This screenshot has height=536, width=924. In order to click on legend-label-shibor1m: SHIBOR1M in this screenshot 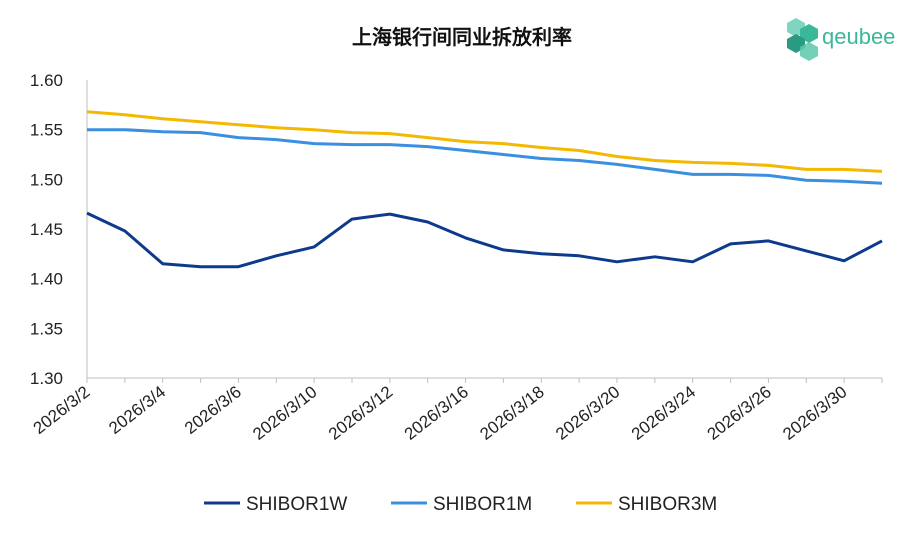, I will do `click(482, 504)`.